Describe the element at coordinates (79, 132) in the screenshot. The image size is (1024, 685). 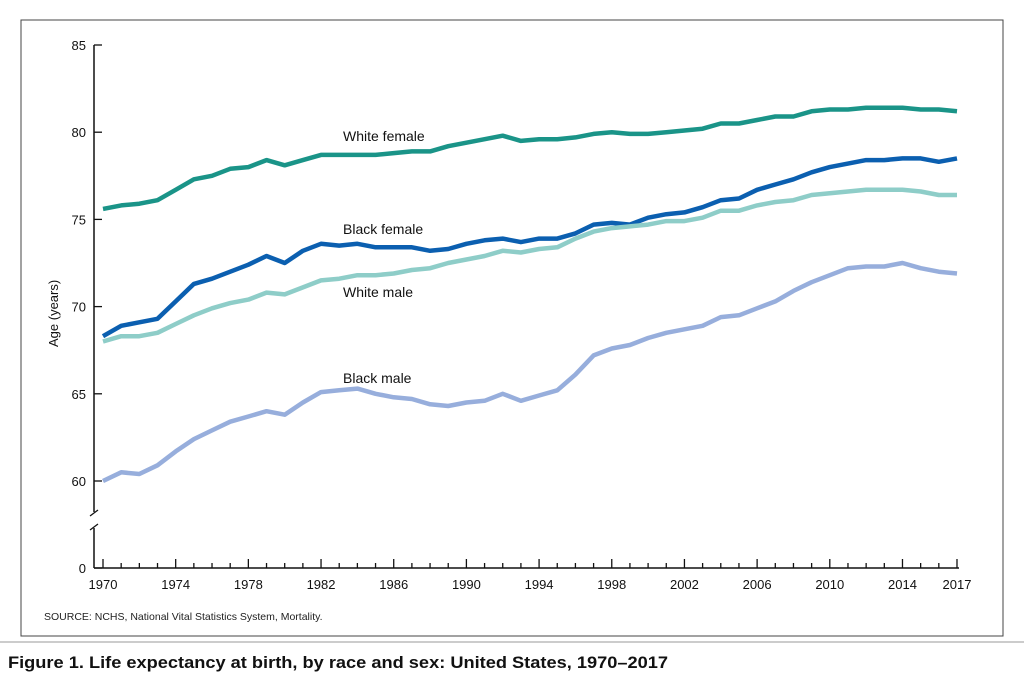
I see `y-tick-label: 80` at that location.